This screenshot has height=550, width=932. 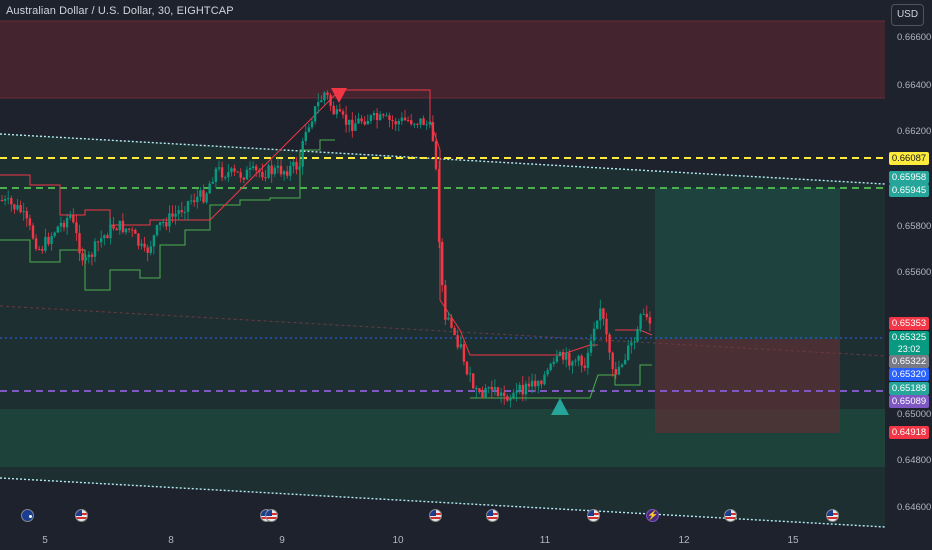 I want to click on buy-signal, so click(x=560, y=406).